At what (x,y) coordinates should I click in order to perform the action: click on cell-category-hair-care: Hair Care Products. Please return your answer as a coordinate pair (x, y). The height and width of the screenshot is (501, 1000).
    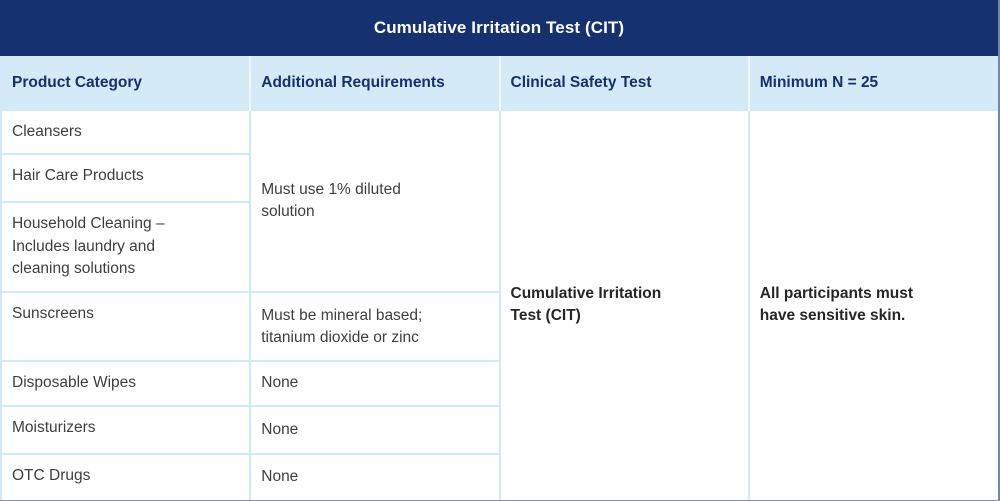
    Looking at the image, I should click on (126, 178).